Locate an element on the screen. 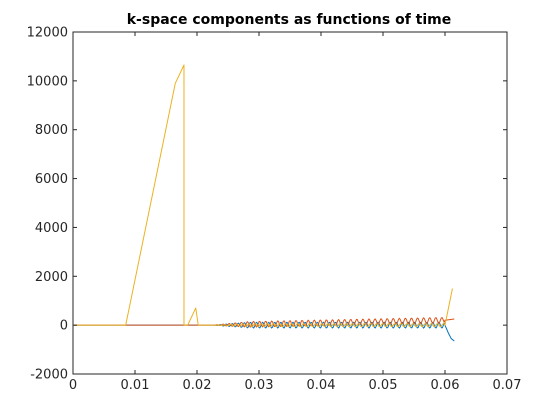 The height and width of the screenshot is (420, 560). y-tick-label: -2000 is located at coordinates (49, 375).